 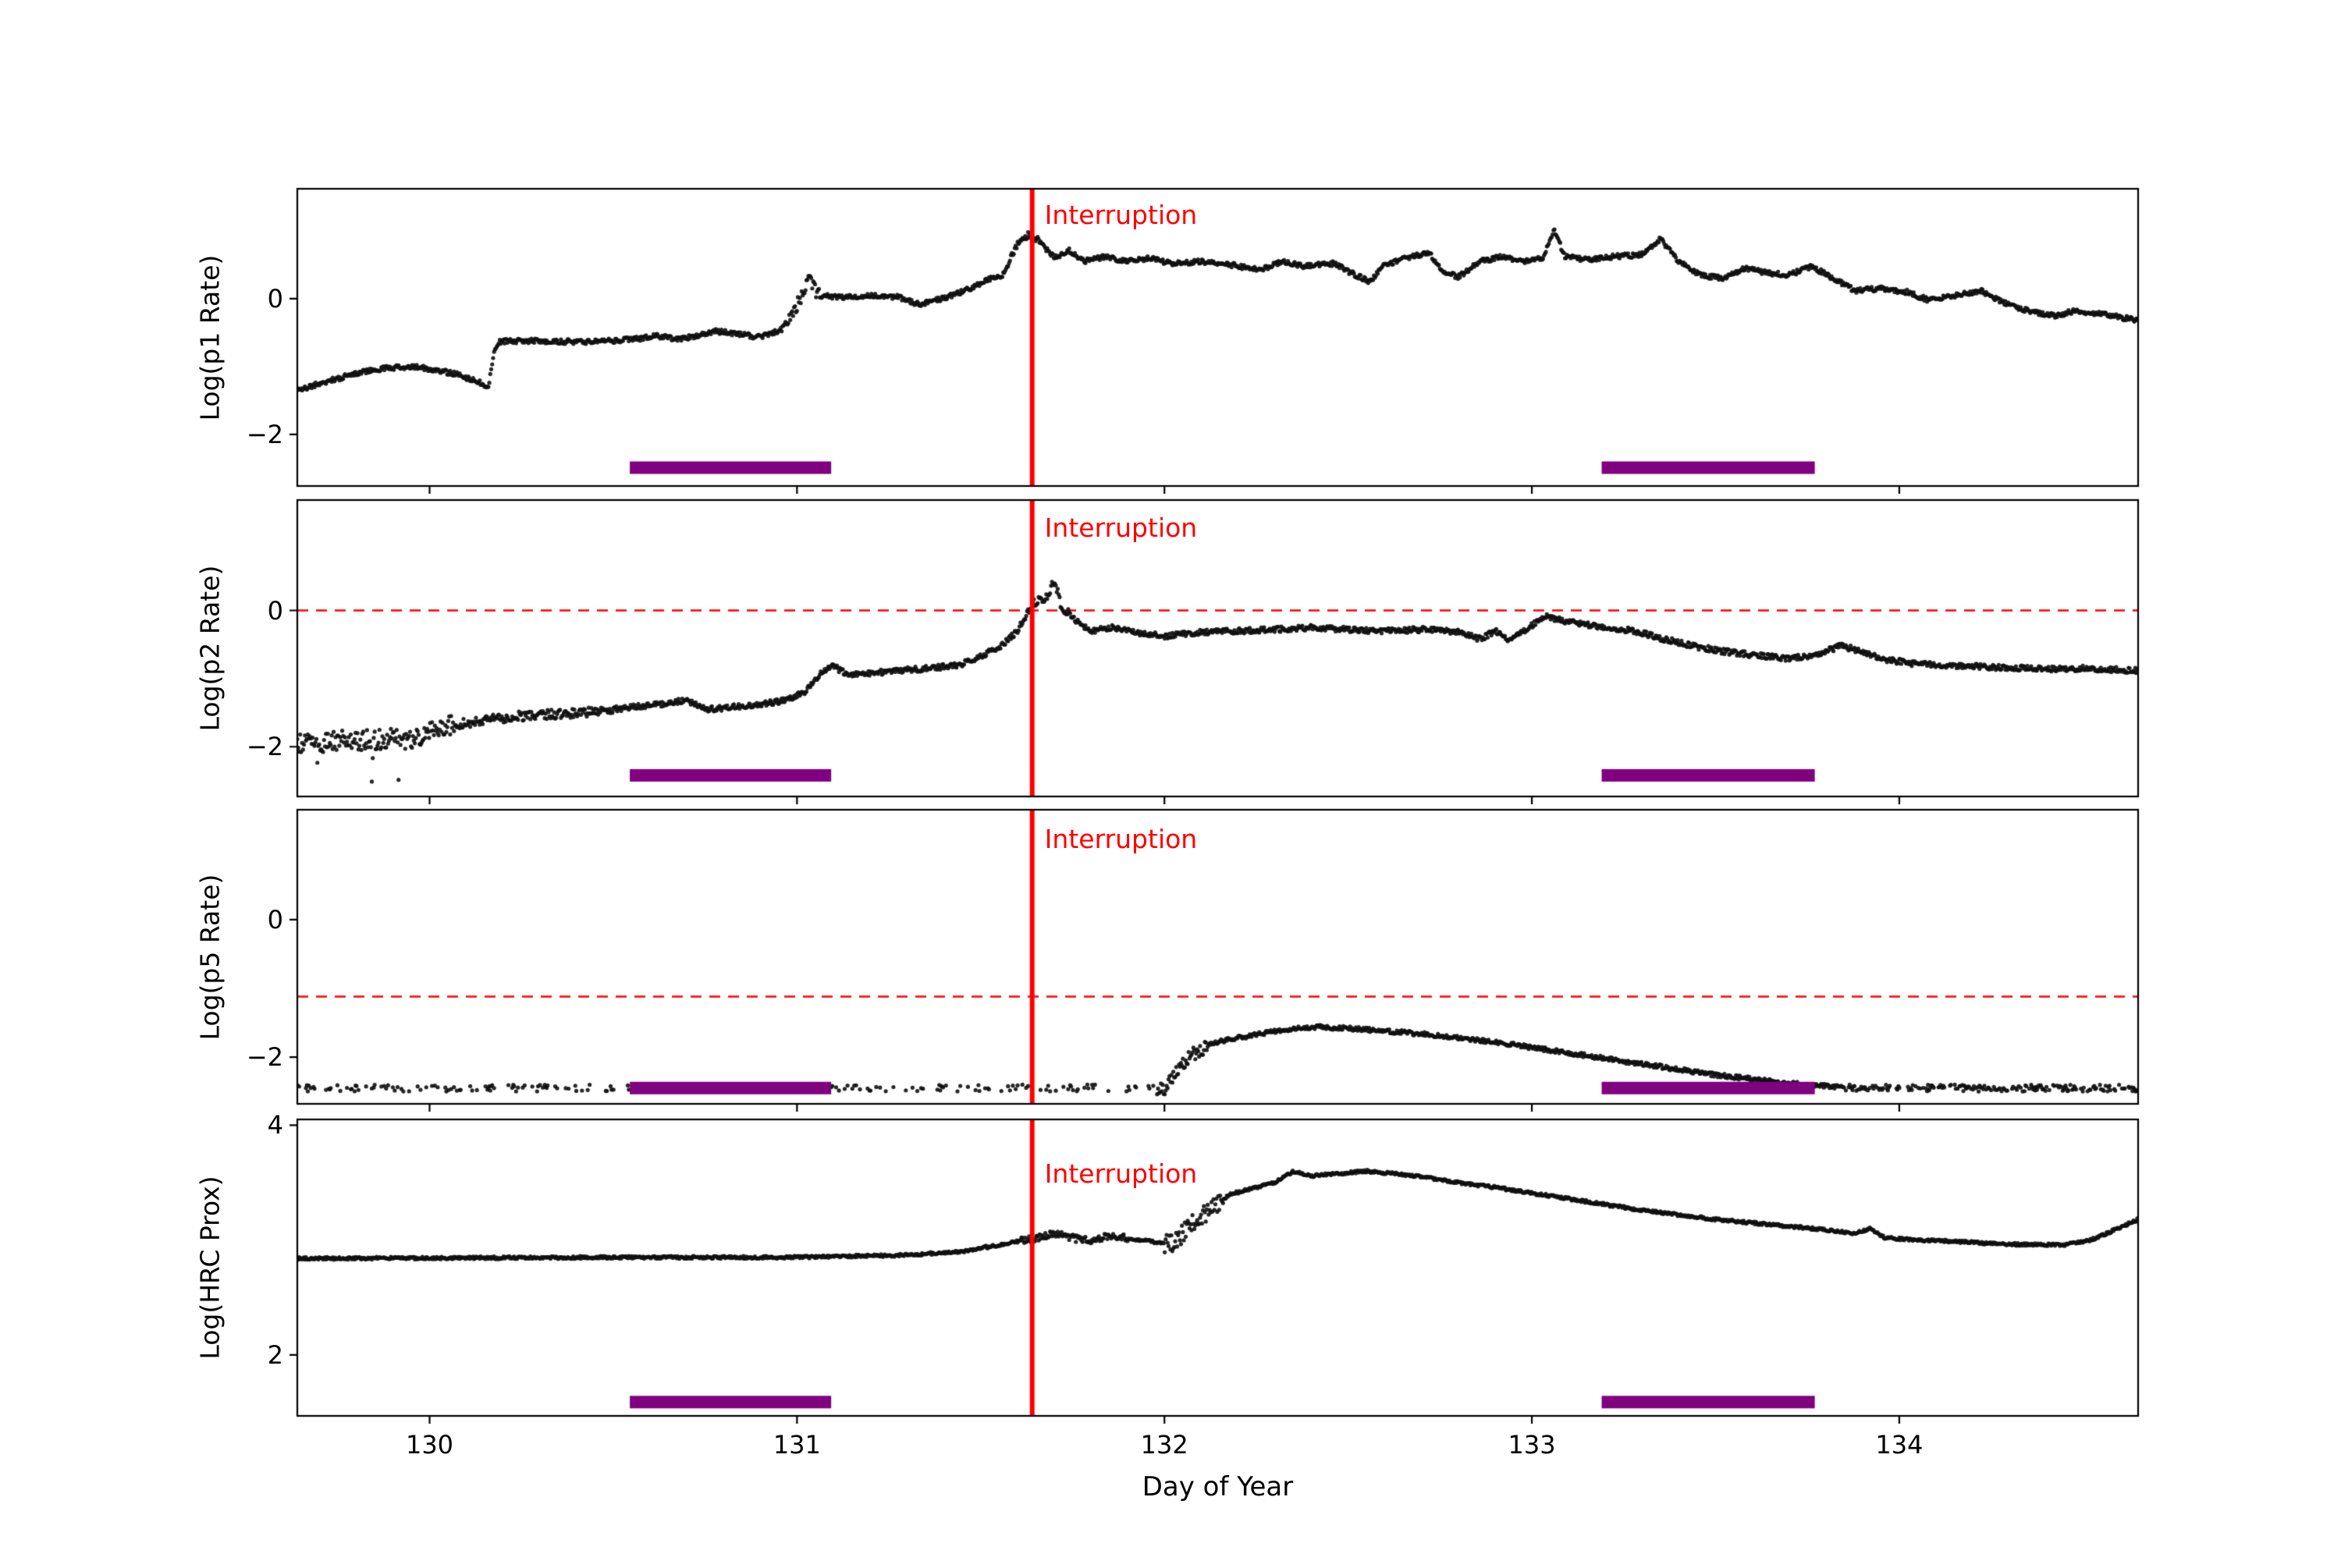 What do you see at coordinates (1164, 1445) in the screenshot?
I see `x-tick-label: 132` at bounding box center [1164, 1445].